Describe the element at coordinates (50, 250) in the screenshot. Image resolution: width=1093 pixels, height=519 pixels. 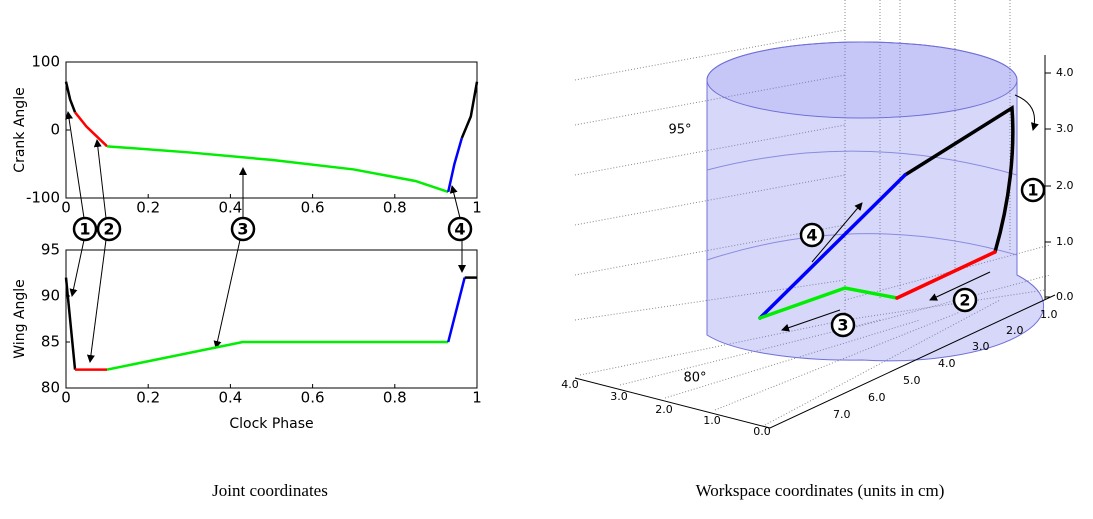
I see `y-tick-label: 95` at that location.